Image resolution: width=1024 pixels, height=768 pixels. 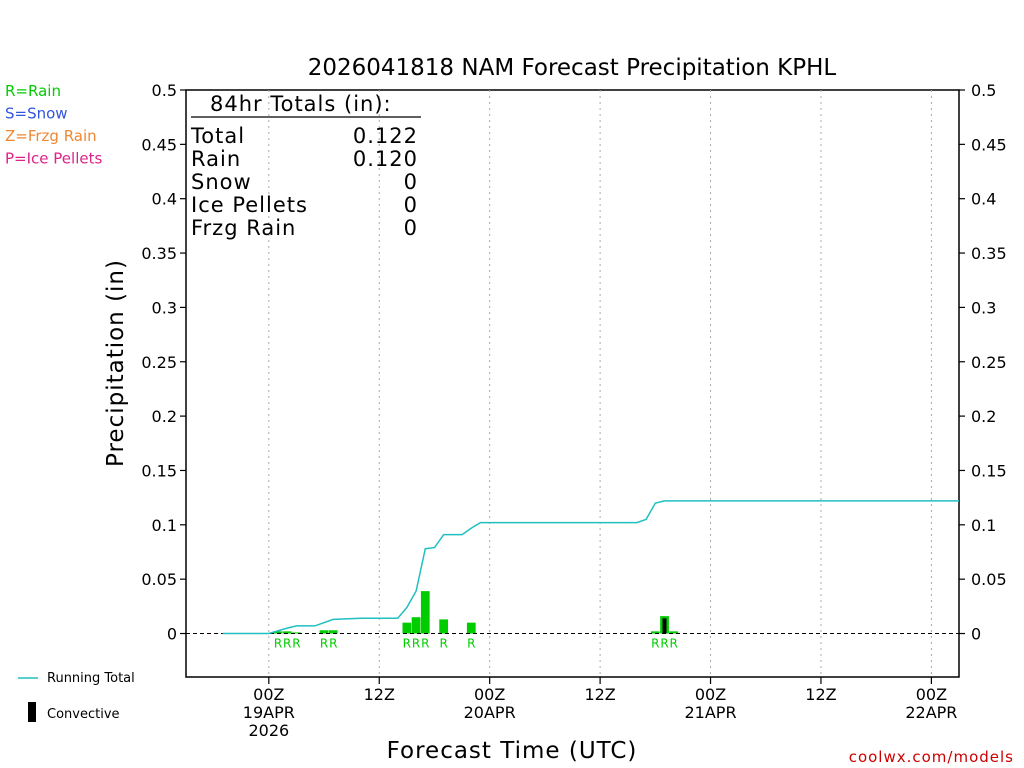 What do you see at coordinates (159, 253) in the screenshot?
I see `y-tick-label-left: 0.35` at bounding box center [159, 253].